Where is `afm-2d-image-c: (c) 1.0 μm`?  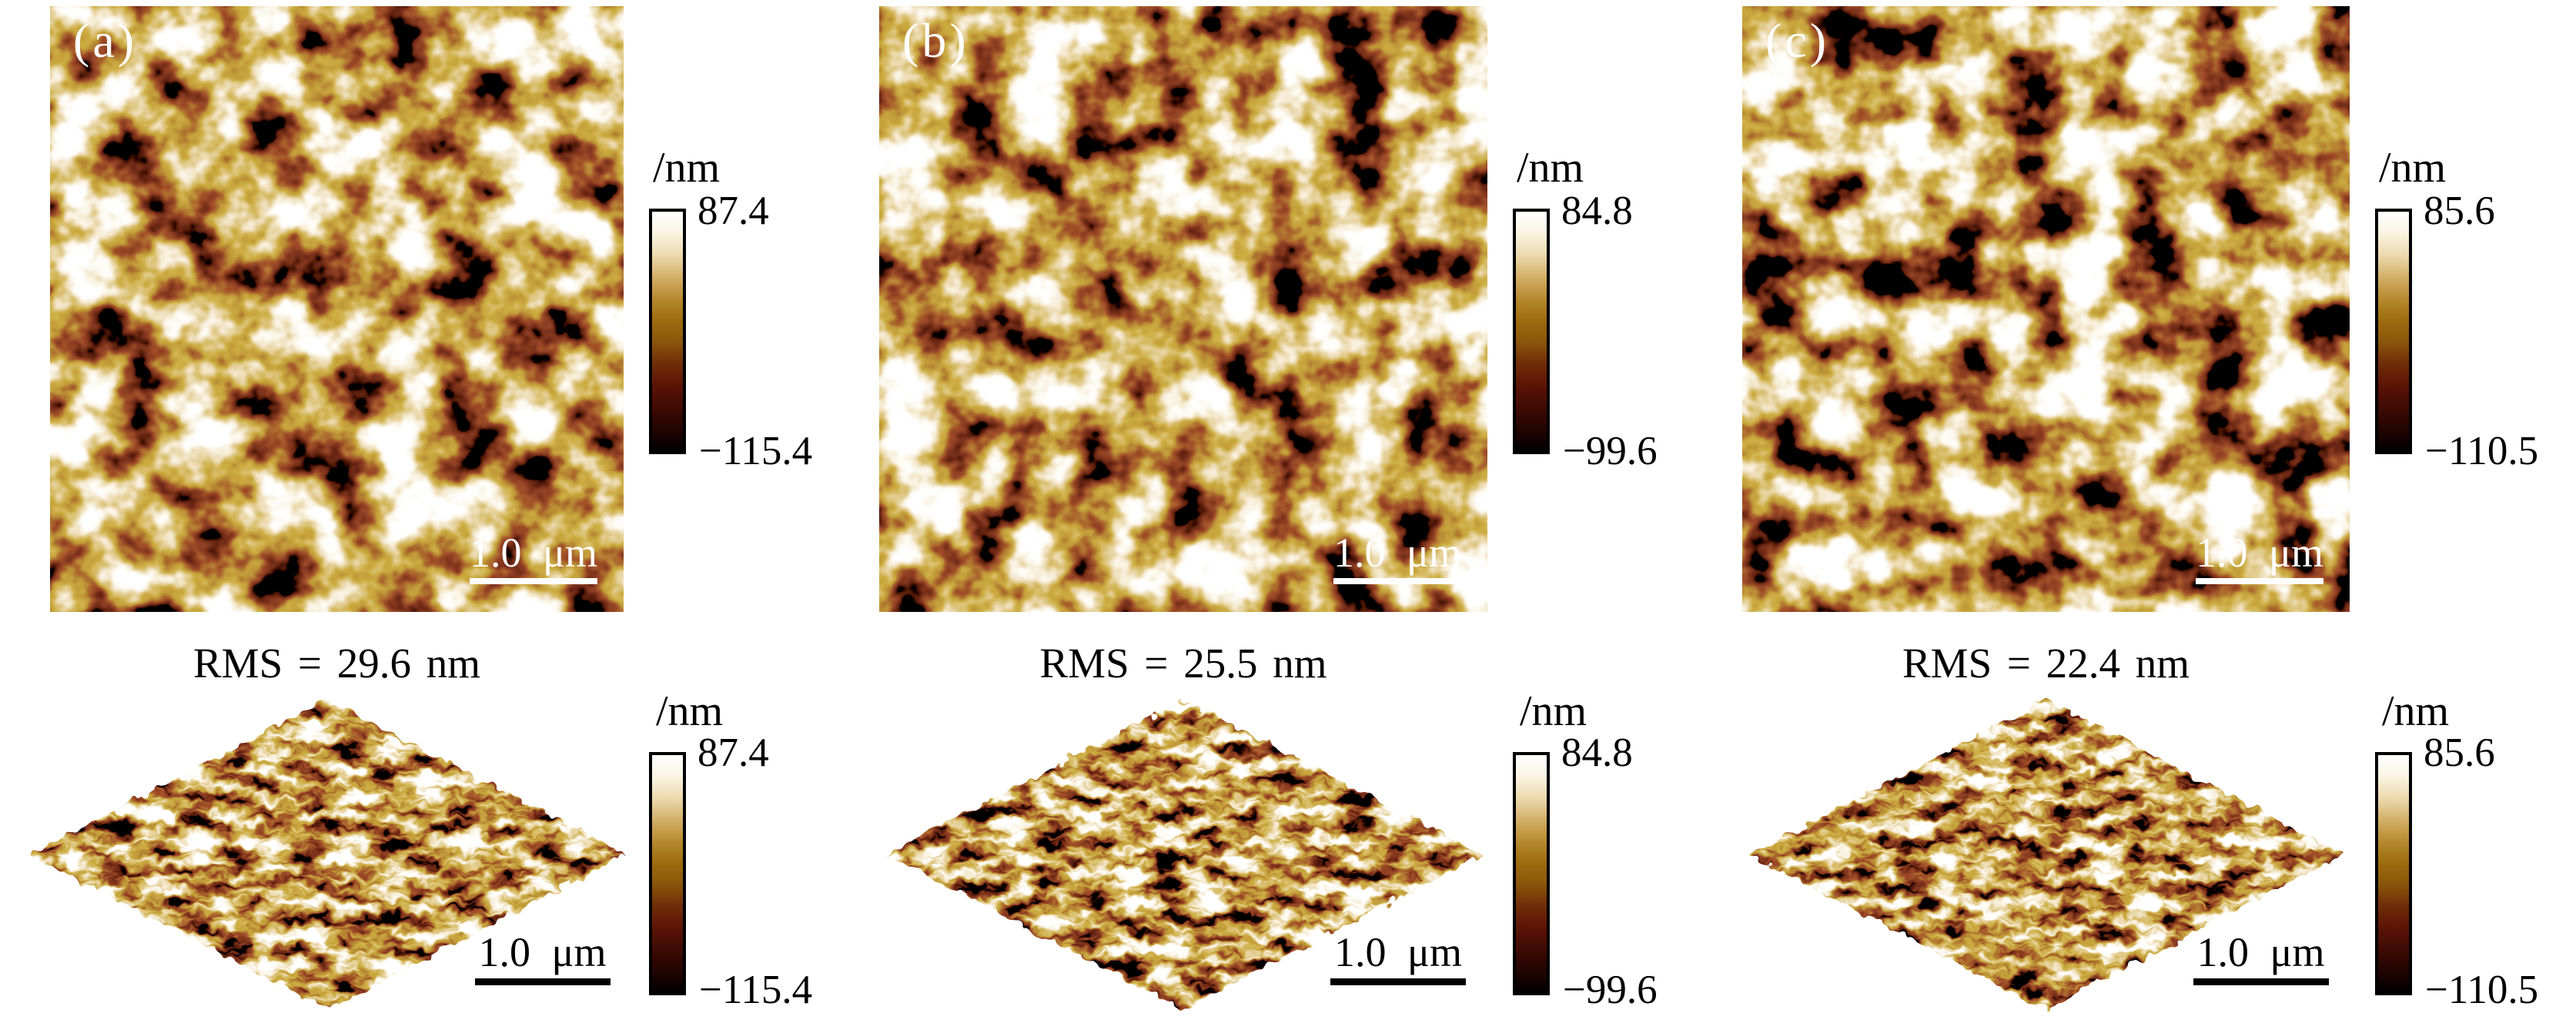 afm-2d-image-c: (c) 1.0 μm is located at coordinates (2046, 309).